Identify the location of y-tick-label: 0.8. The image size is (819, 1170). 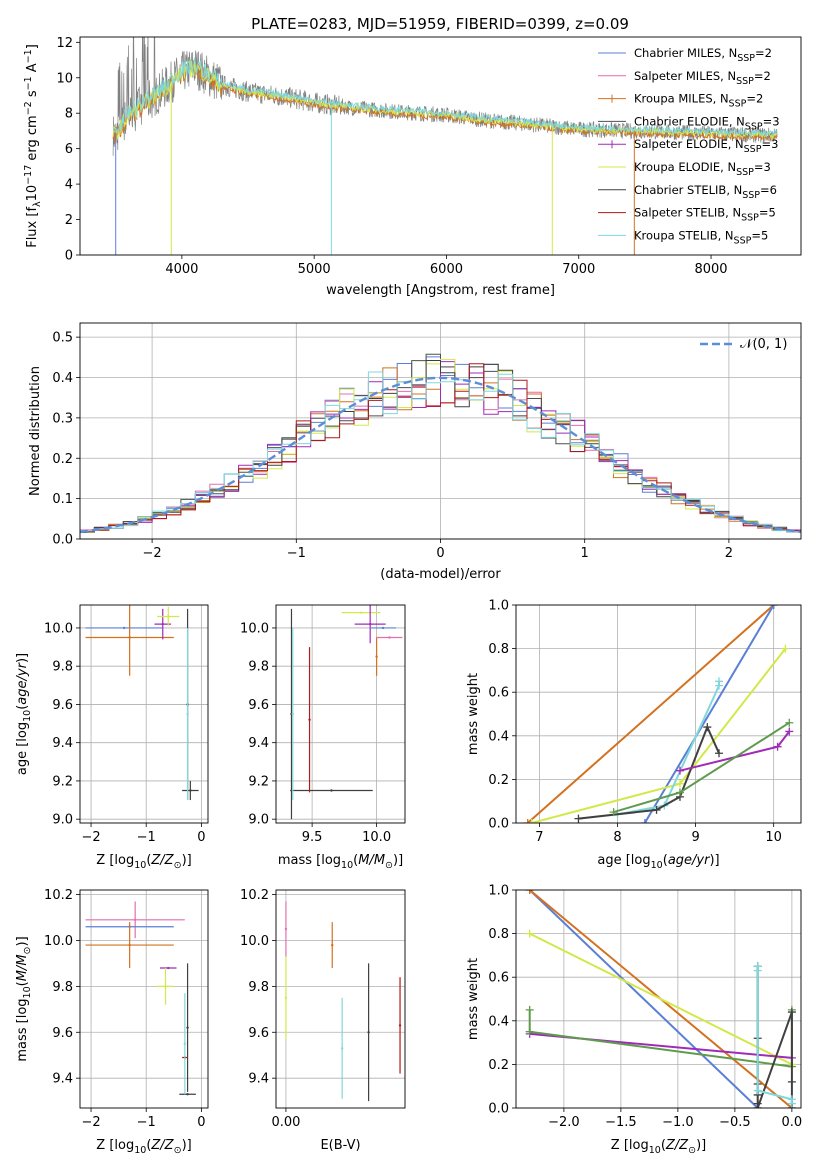
(498, 649).